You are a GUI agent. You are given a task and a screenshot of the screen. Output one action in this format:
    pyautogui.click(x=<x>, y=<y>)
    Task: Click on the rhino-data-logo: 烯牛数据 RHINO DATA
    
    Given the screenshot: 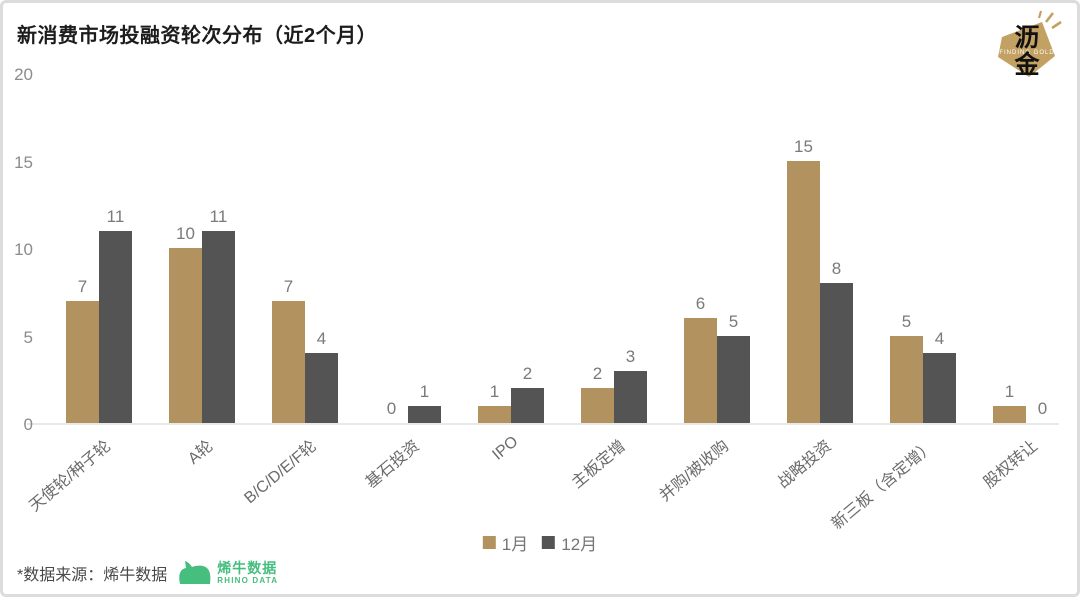 What is the action you would take?
    pyautogui.click(x=227, y=572)
    